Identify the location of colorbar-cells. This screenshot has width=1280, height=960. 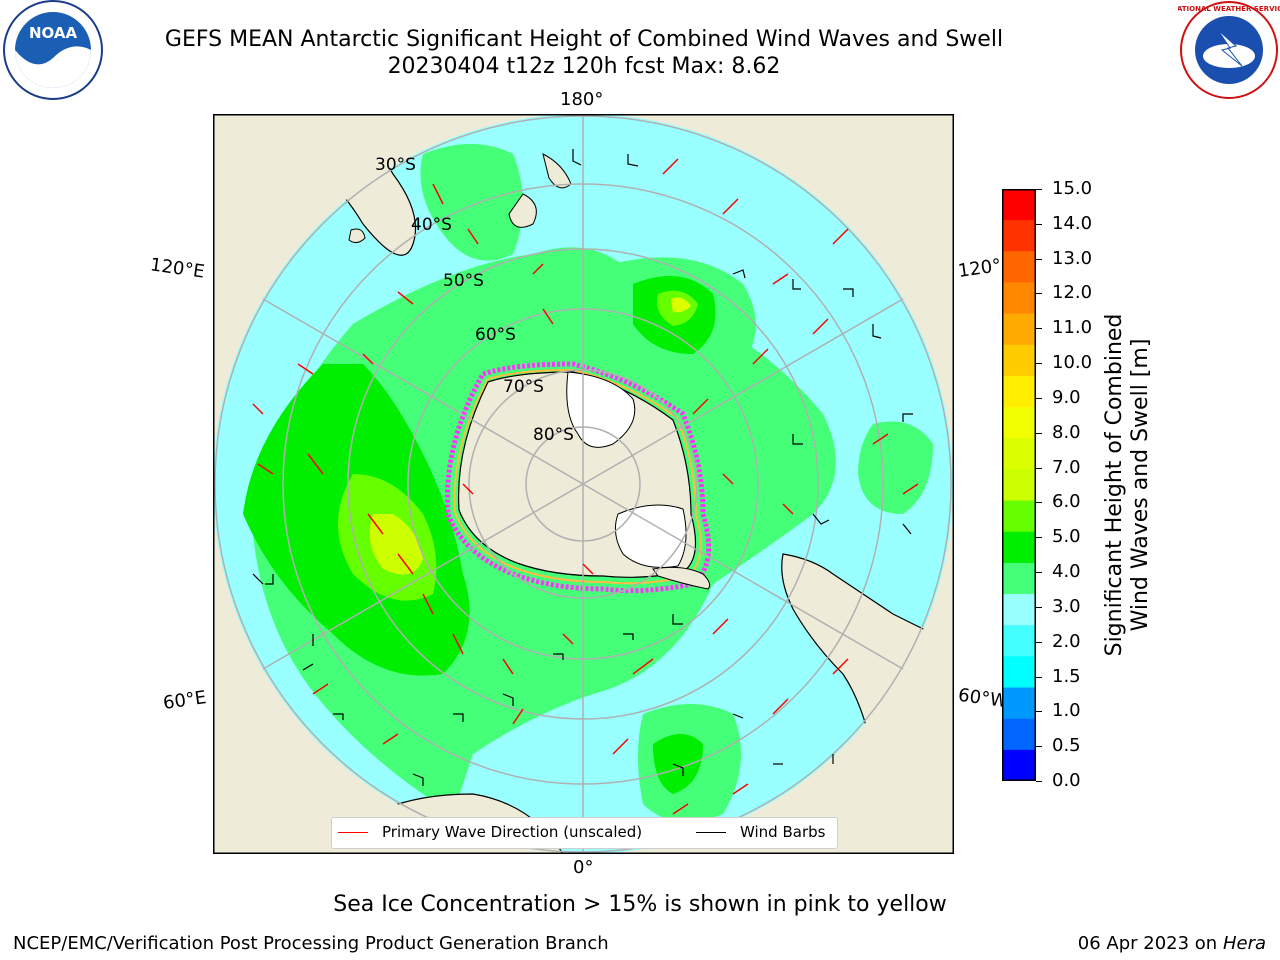
(1019, 485).